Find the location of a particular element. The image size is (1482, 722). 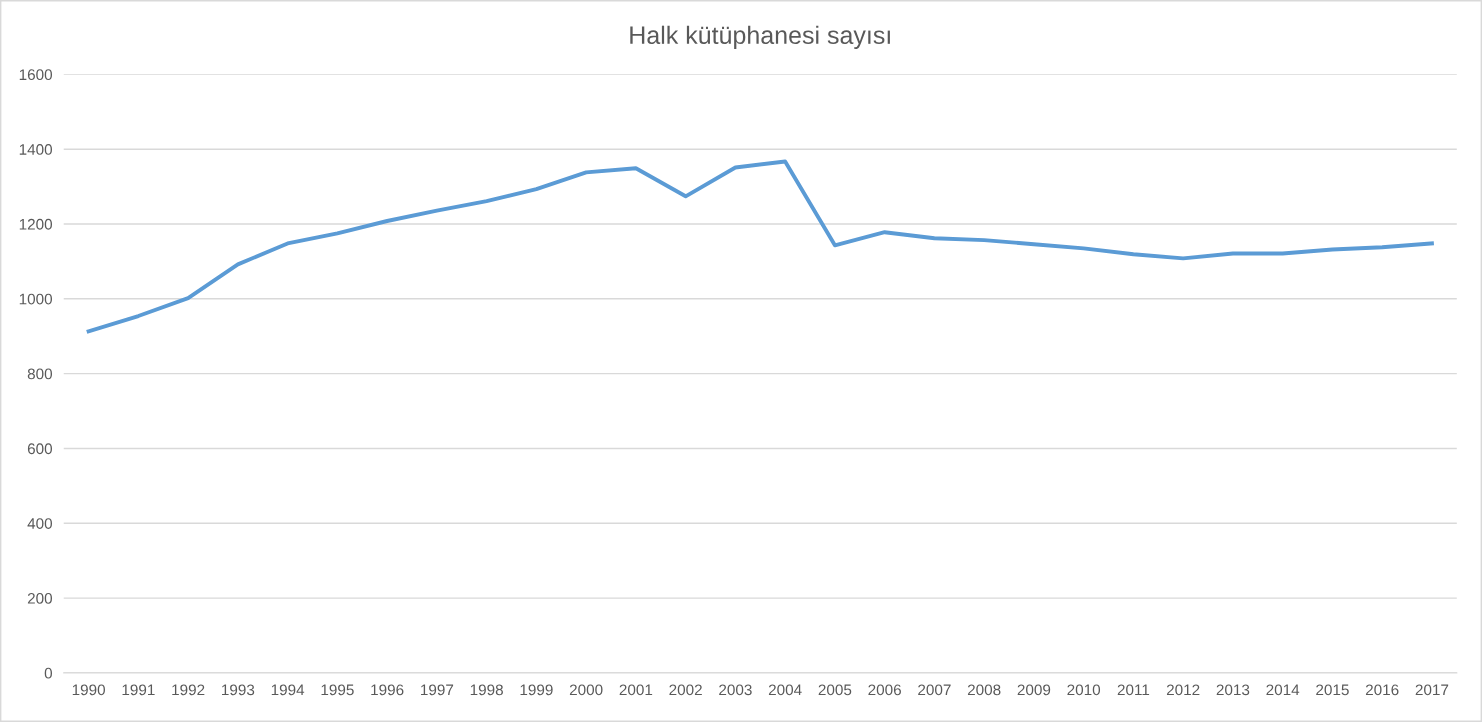

x-tick-label: 2002 is located at coordinates (685, 690).